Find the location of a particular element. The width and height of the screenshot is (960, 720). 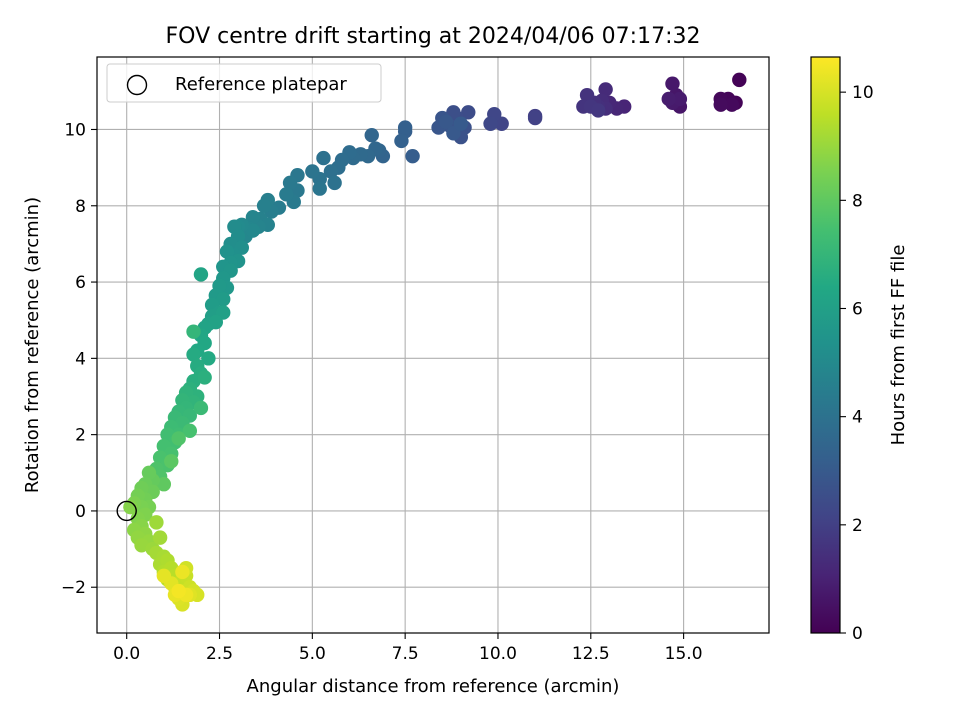

reference-point-layer is located at coordinates (126, 511).